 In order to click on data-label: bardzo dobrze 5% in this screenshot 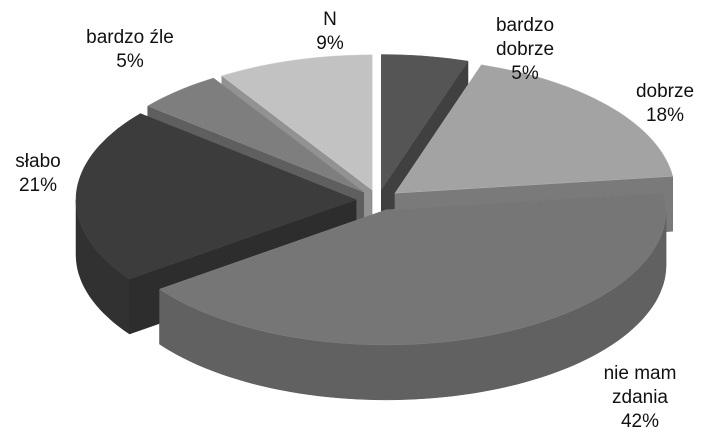, I will do `click(525, 50)`.